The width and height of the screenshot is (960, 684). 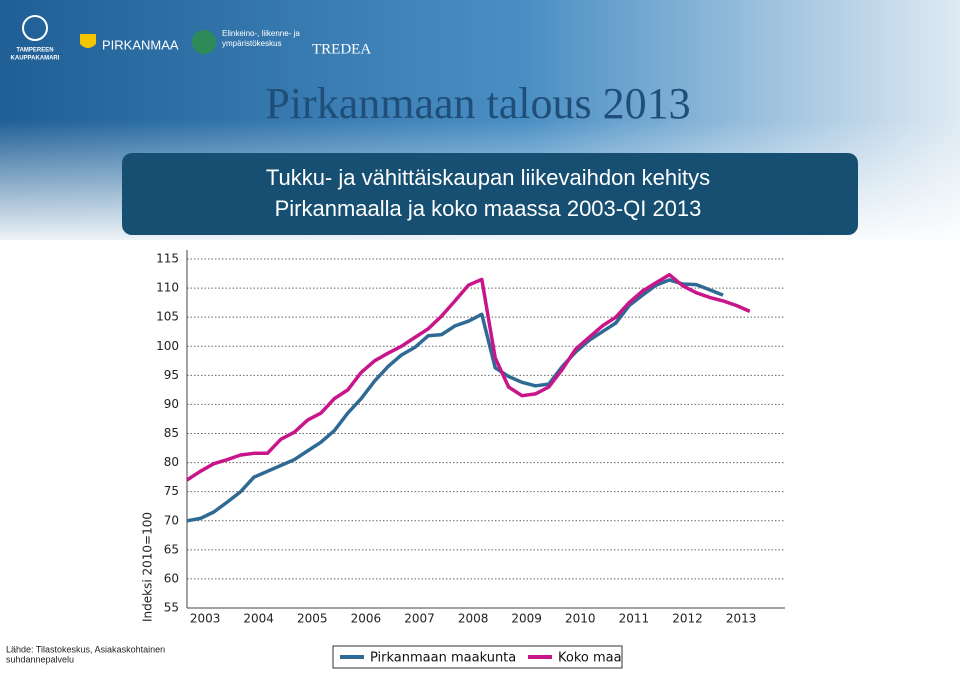 I want to click on legend-label: Koko maa, so click(x=590, y=658).